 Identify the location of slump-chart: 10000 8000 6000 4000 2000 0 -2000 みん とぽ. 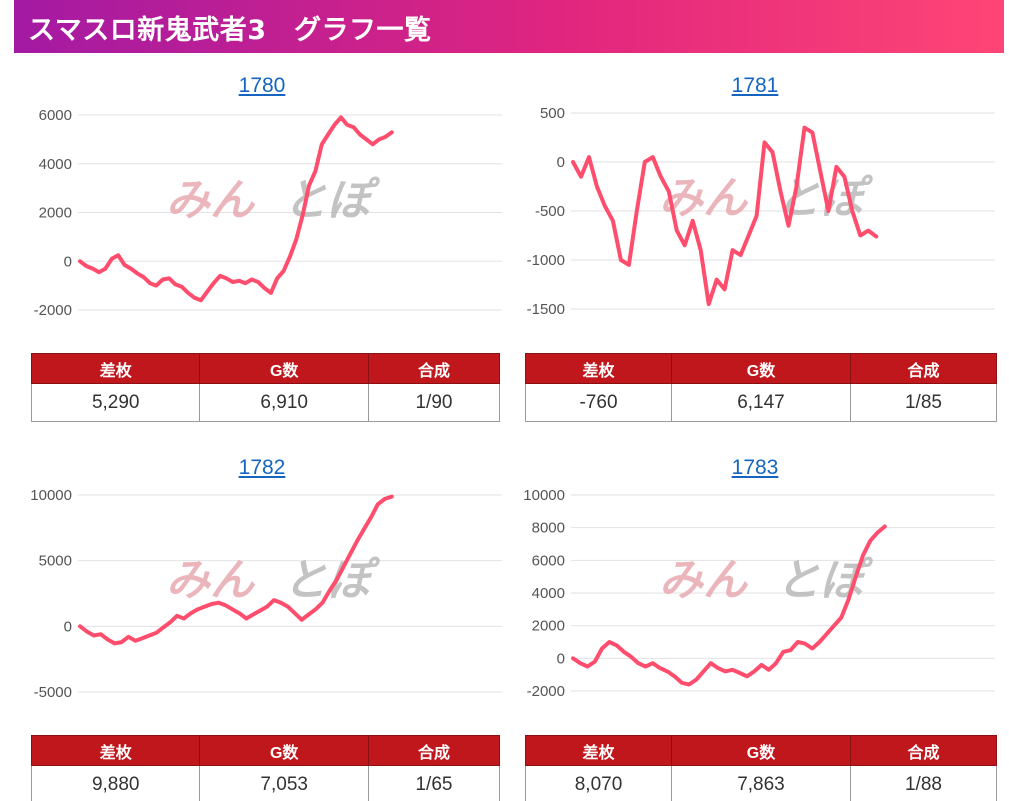
(759, 593).